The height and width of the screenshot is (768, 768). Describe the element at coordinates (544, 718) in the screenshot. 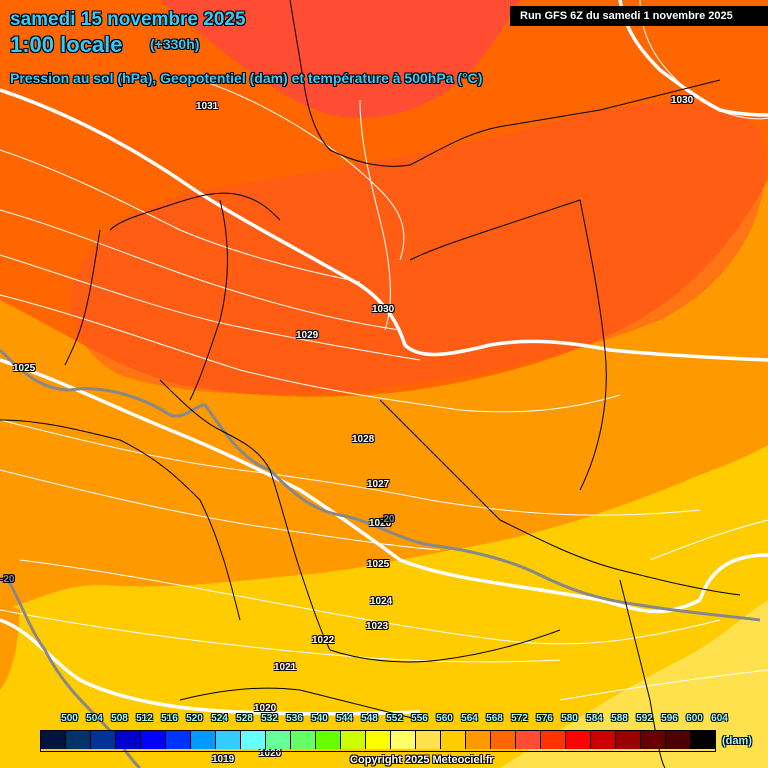

I see `legend-tick: 576` at that location.